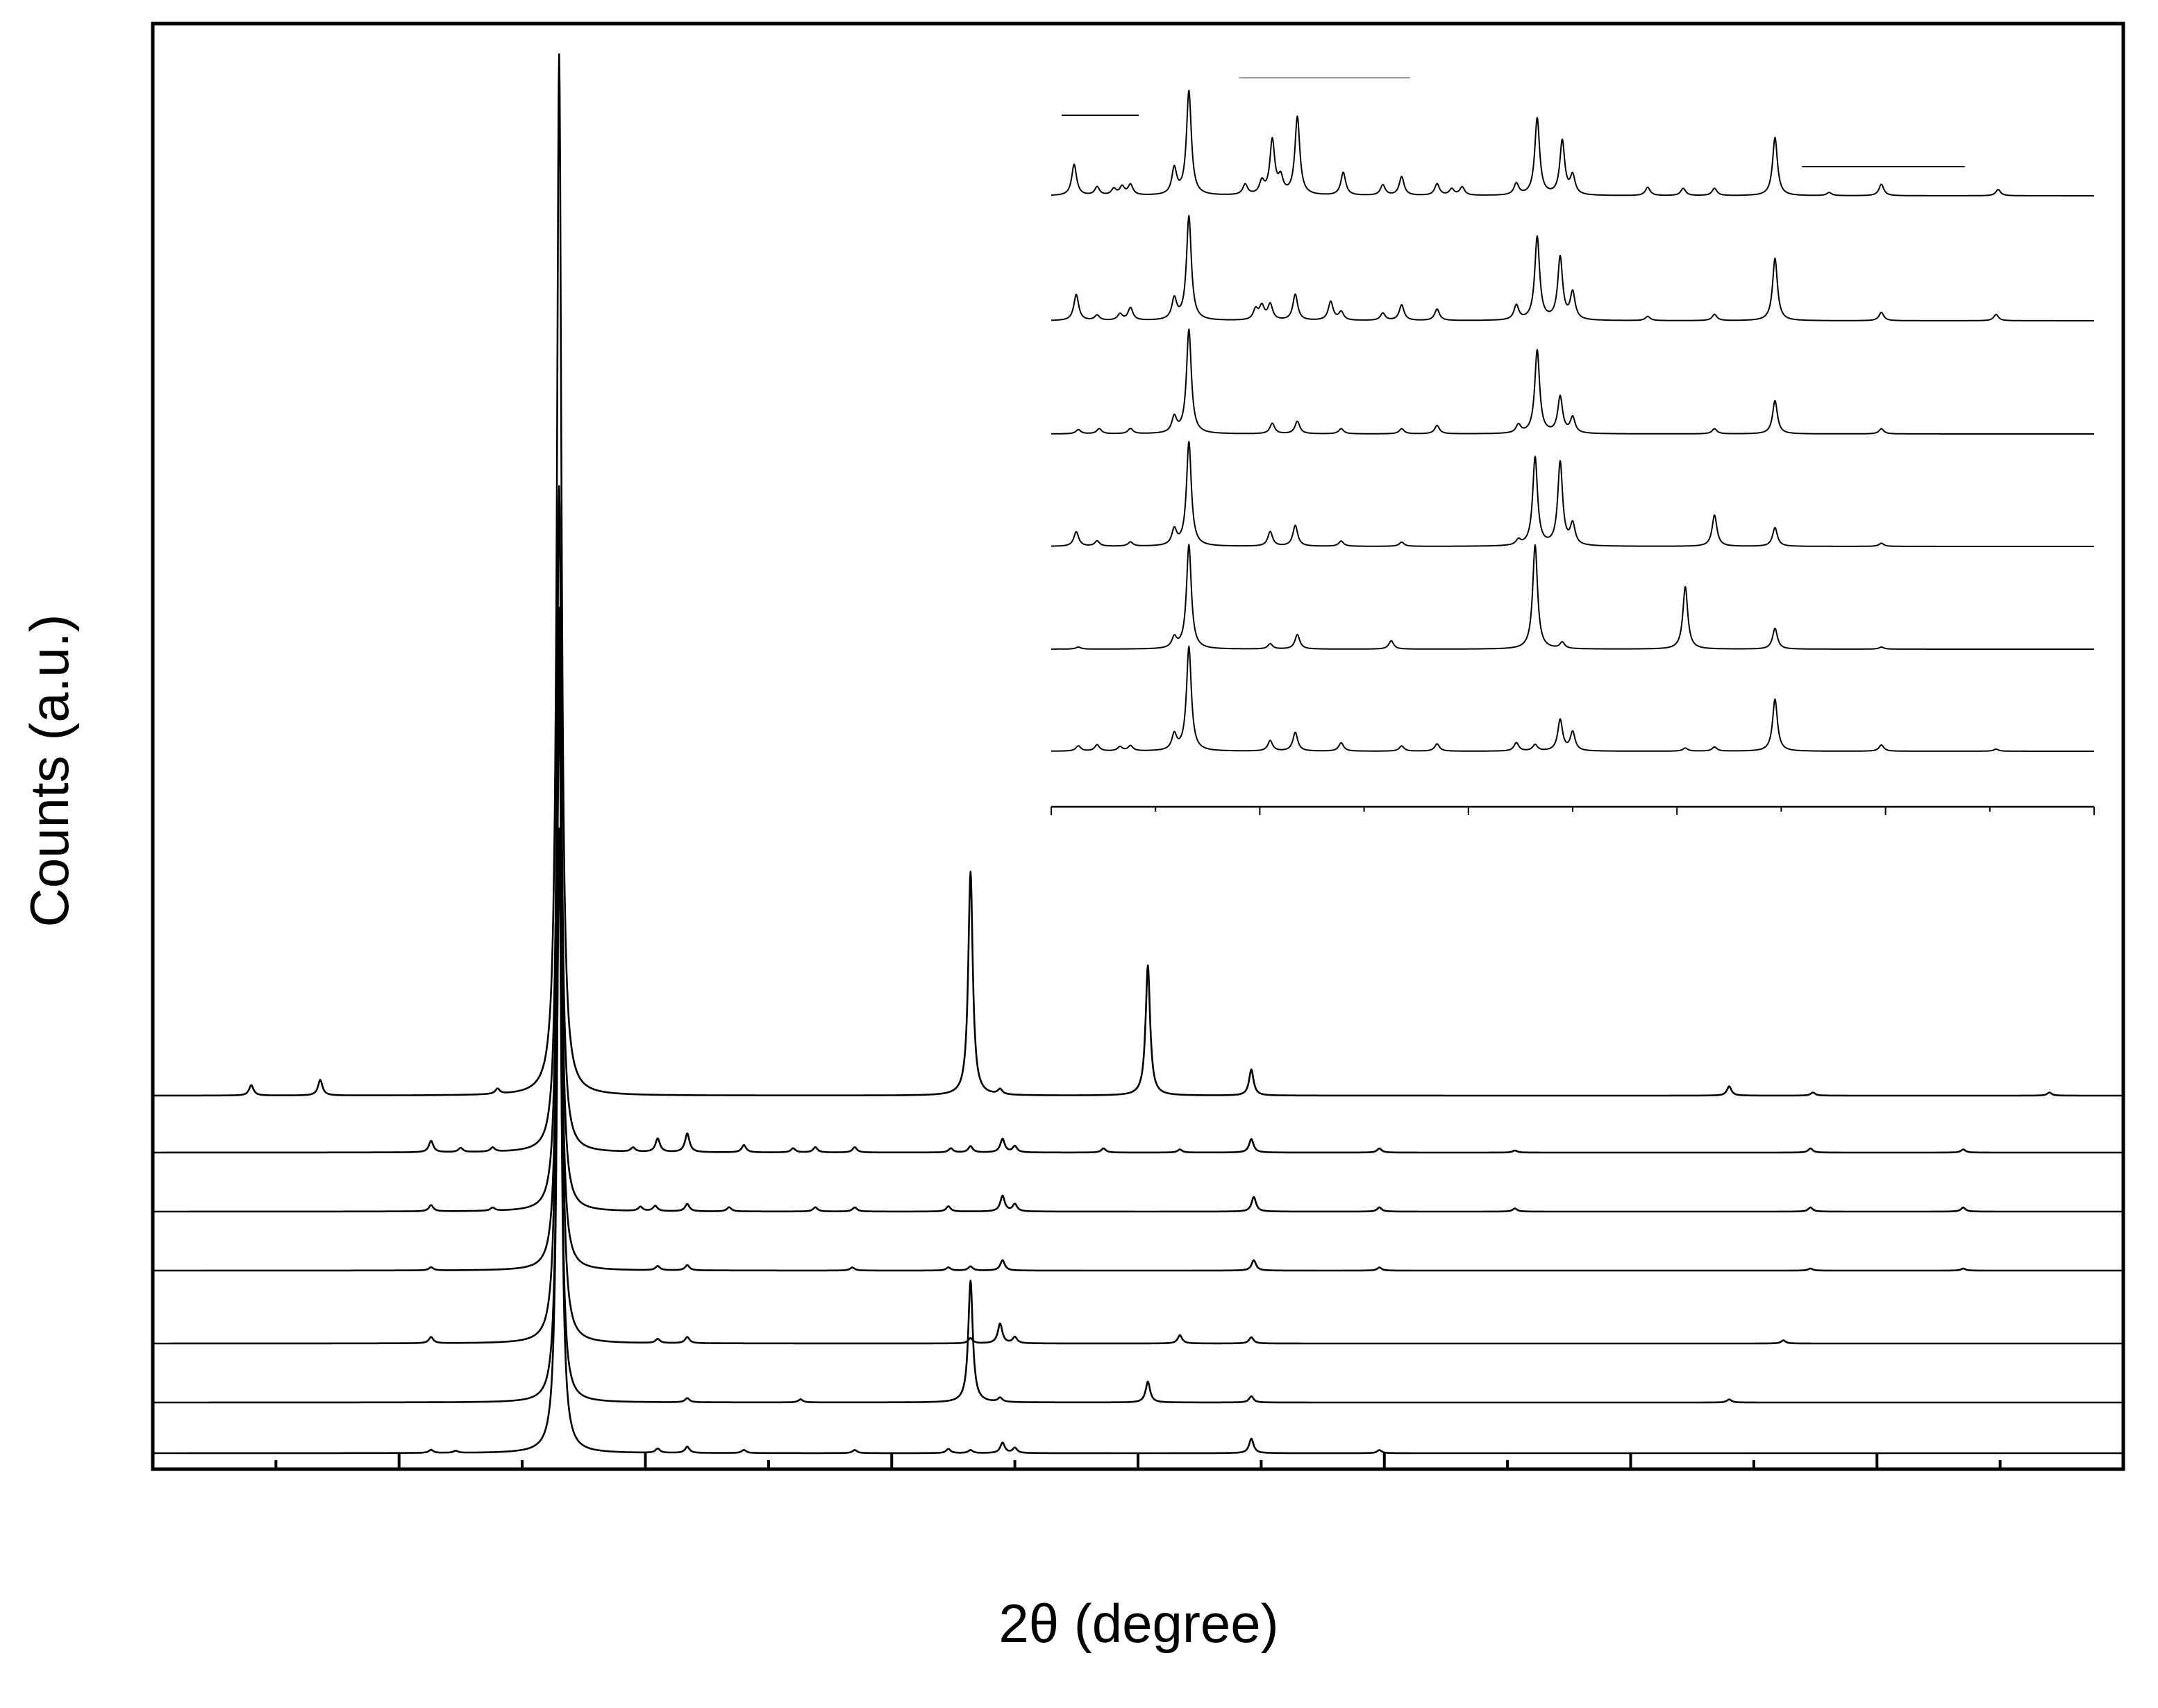 The image size is (2158, 1708). I want to click on inset-series-line-a4, so click(1573, 494).